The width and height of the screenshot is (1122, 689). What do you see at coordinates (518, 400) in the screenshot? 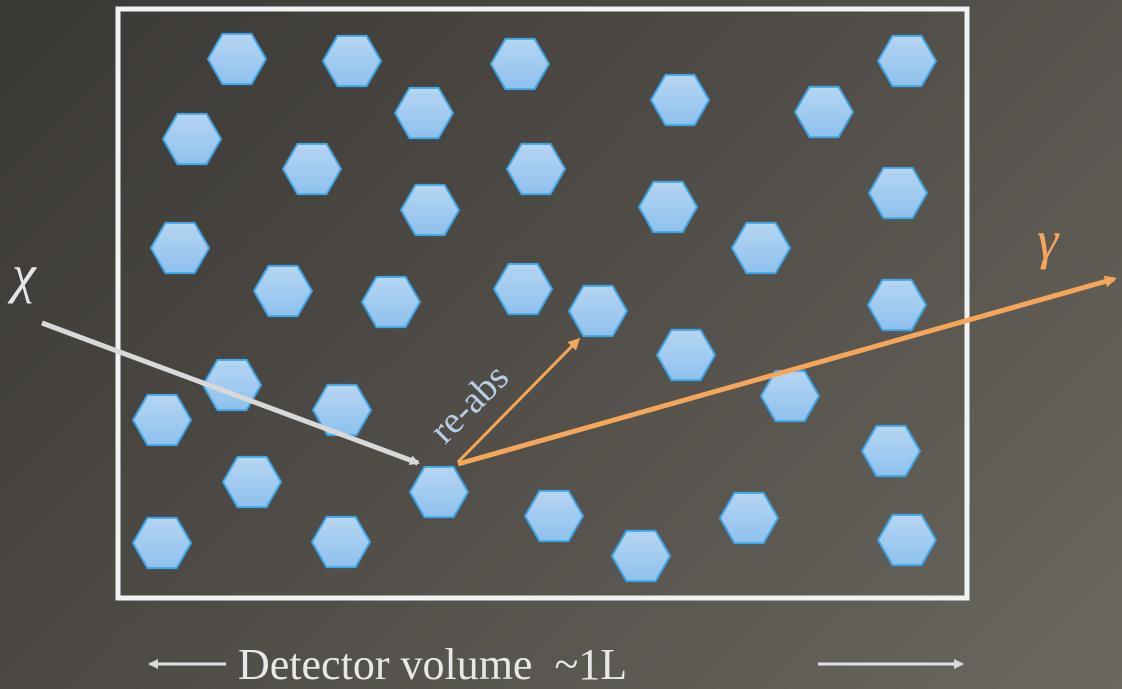
I see `reabsorption-path` at bounding box center [518, 400].